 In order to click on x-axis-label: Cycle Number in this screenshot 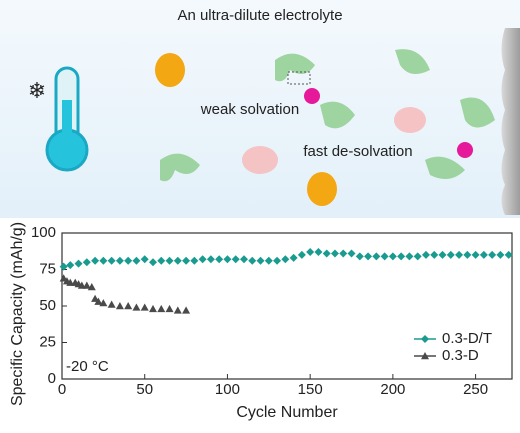, I will do `click(287, 412)`.